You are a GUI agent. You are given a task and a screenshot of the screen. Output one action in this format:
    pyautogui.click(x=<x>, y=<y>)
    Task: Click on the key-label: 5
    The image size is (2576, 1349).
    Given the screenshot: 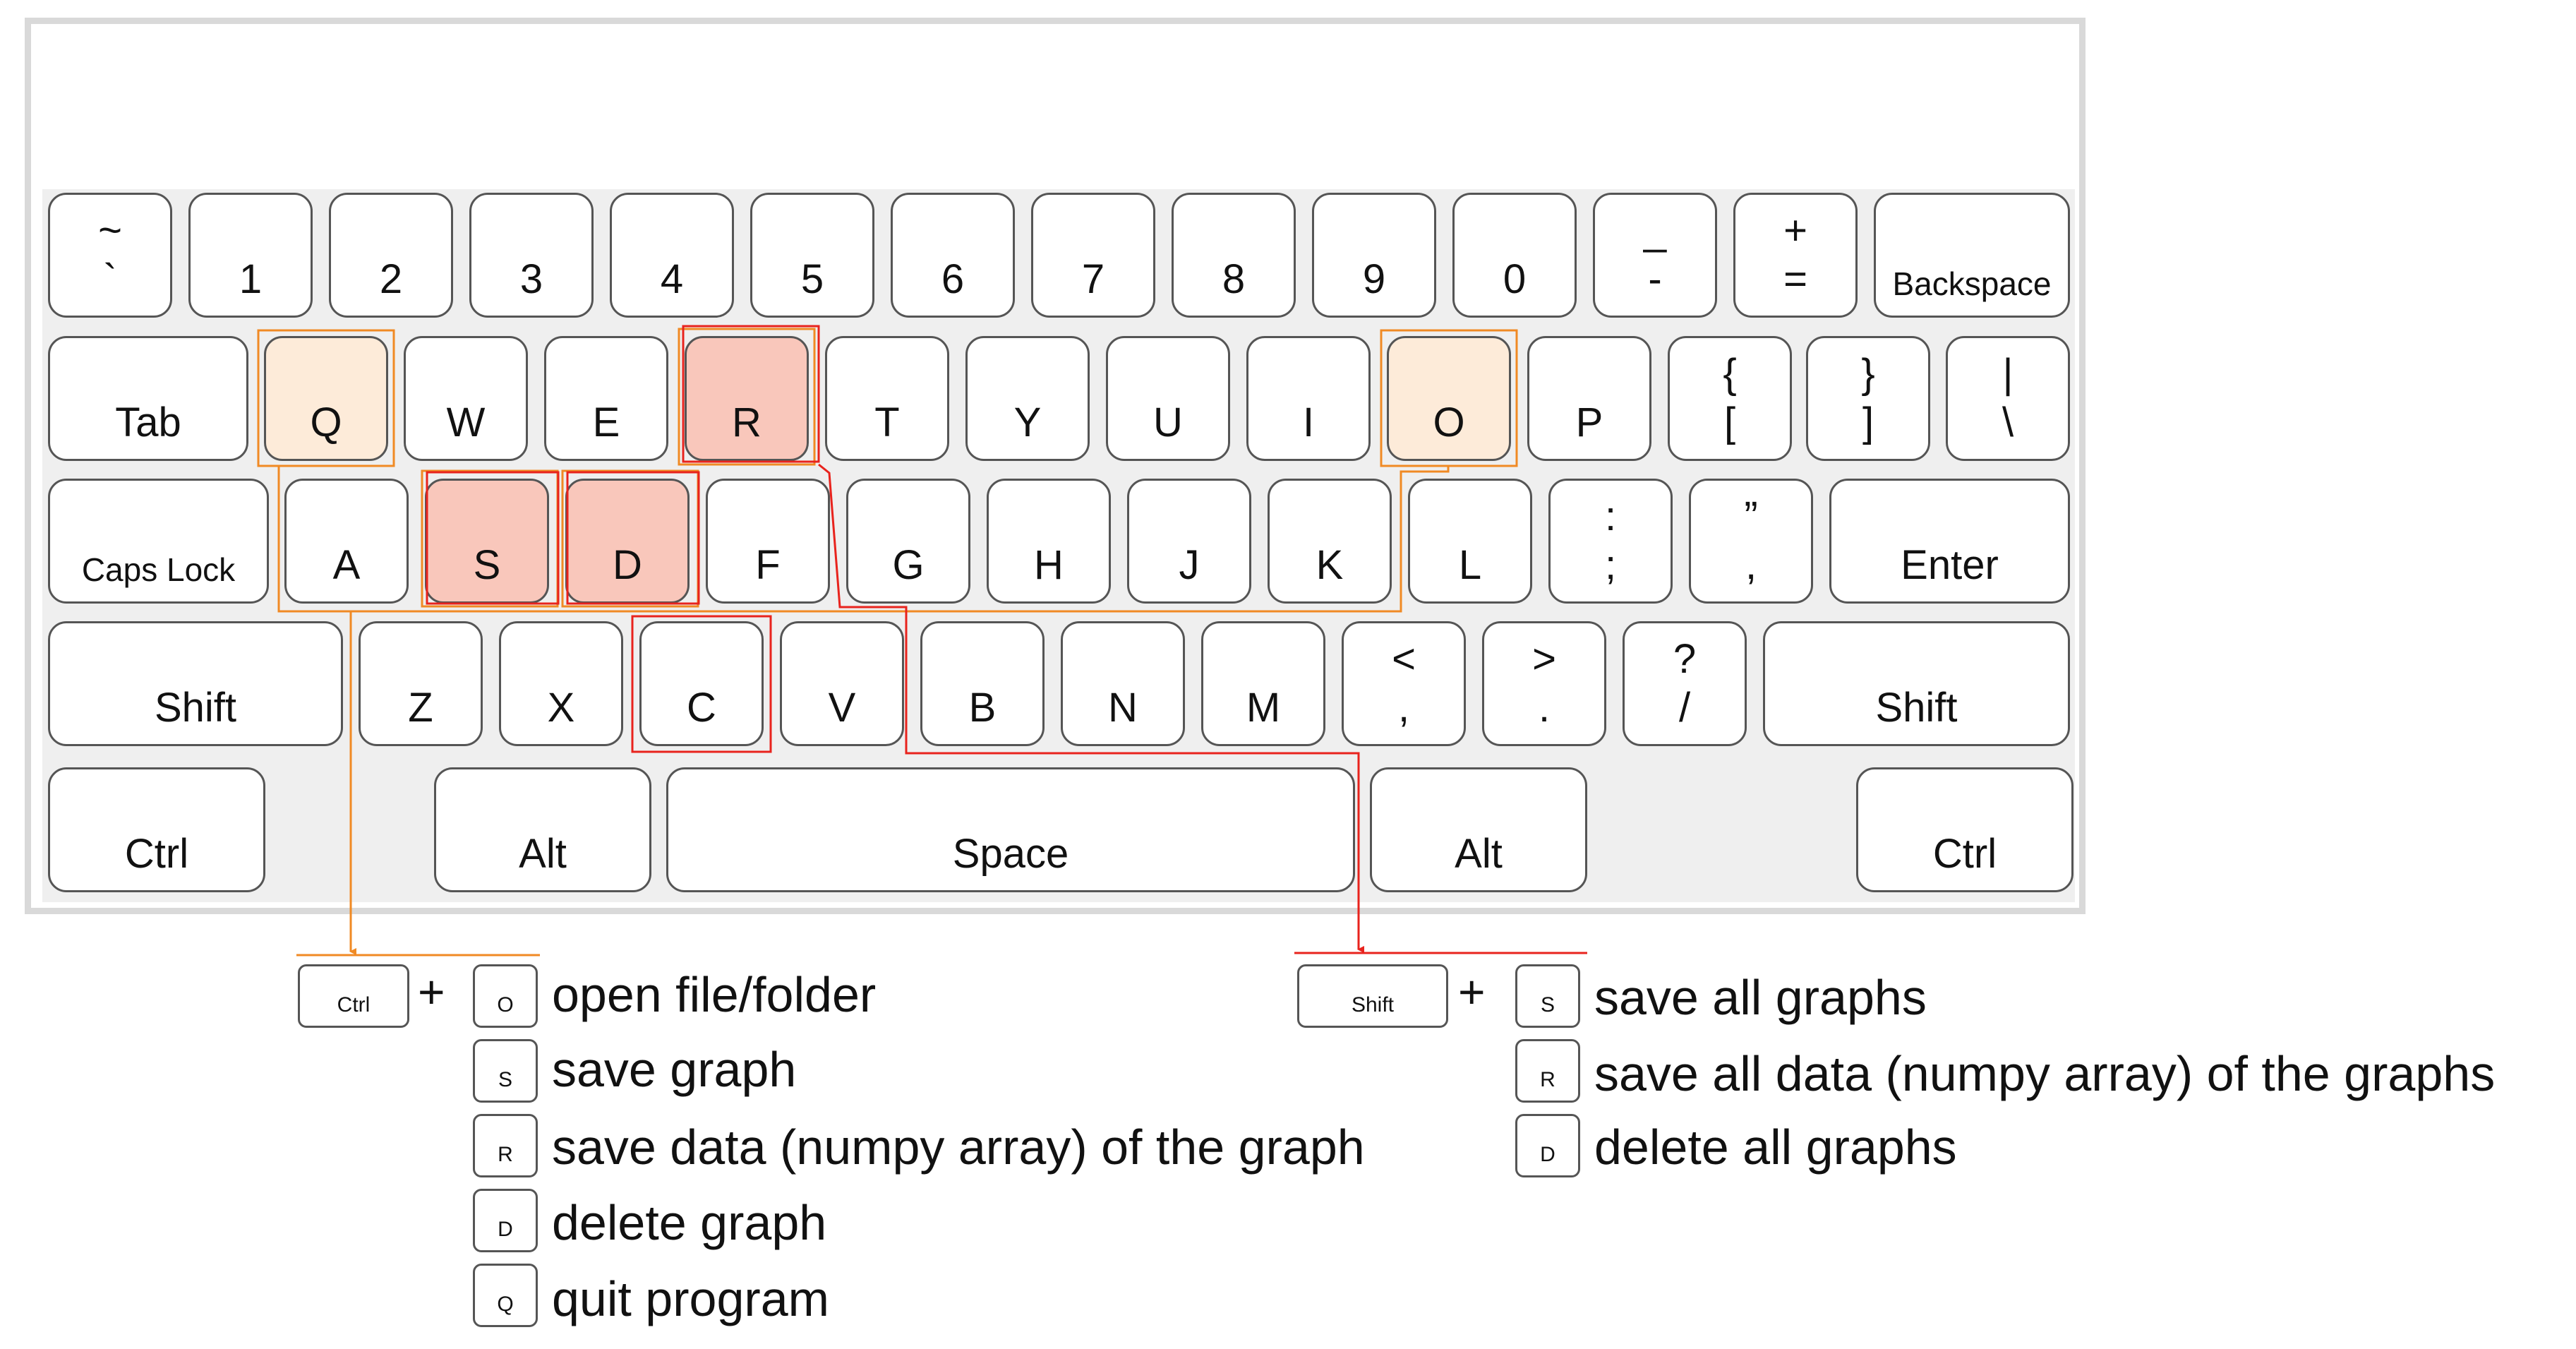 What is the action you would take?
    pyautogui.click(x=812, y=279)
    